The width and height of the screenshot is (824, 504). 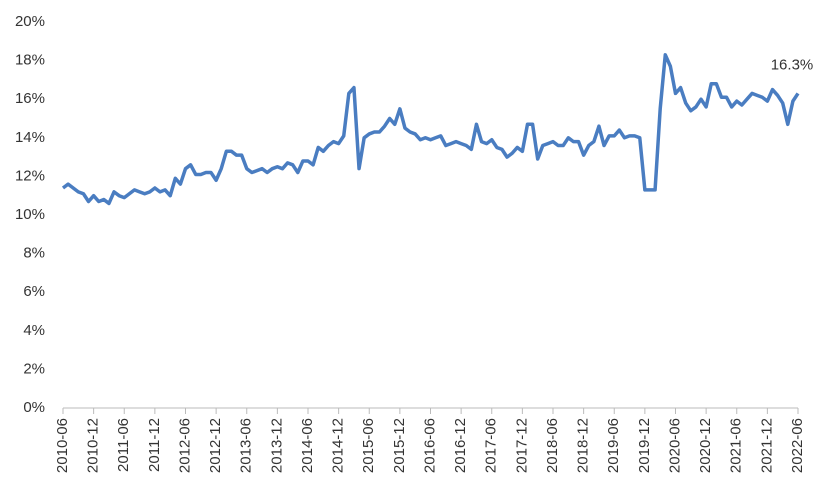 I want to click on x-tick-label: 2020-06, so click(x=674, y=445).